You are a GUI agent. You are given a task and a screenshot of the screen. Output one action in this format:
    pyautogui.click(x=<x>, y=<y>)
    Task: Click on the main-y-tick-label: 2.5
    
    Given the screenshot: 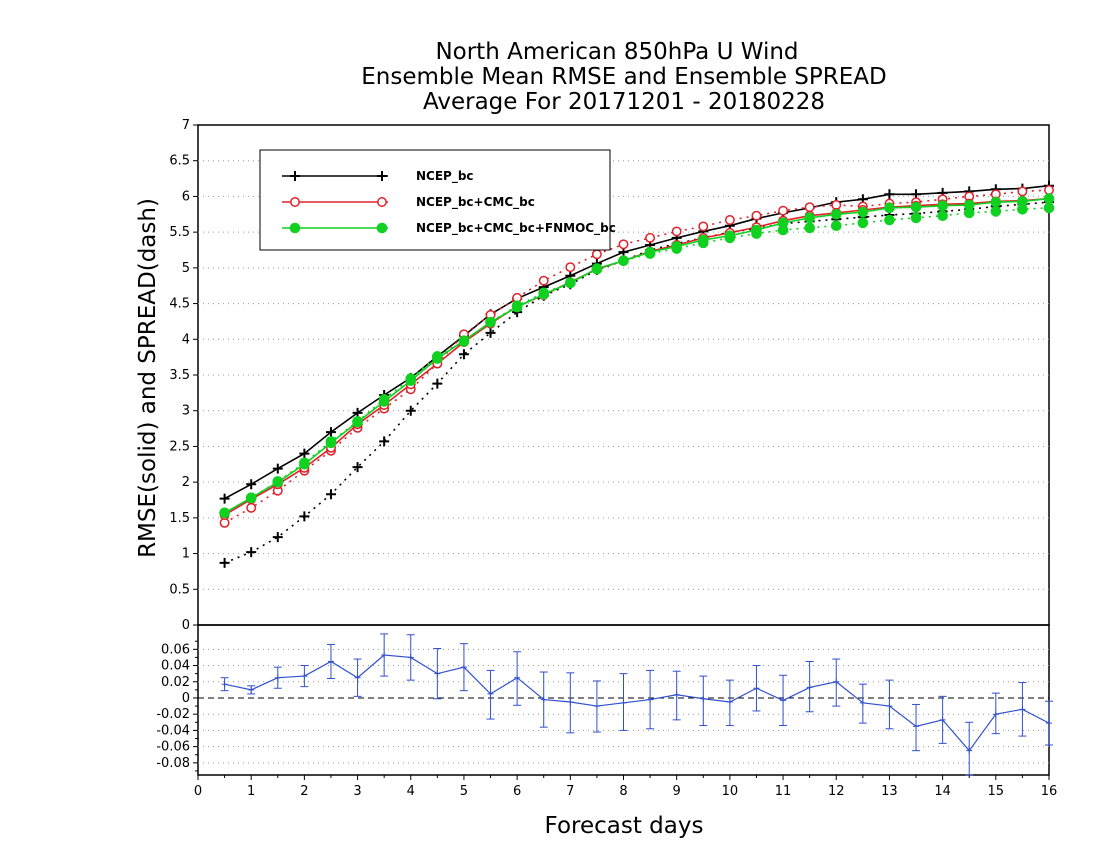 What is the action you would take?
    pyautogui.click(x=179, y=446)
    